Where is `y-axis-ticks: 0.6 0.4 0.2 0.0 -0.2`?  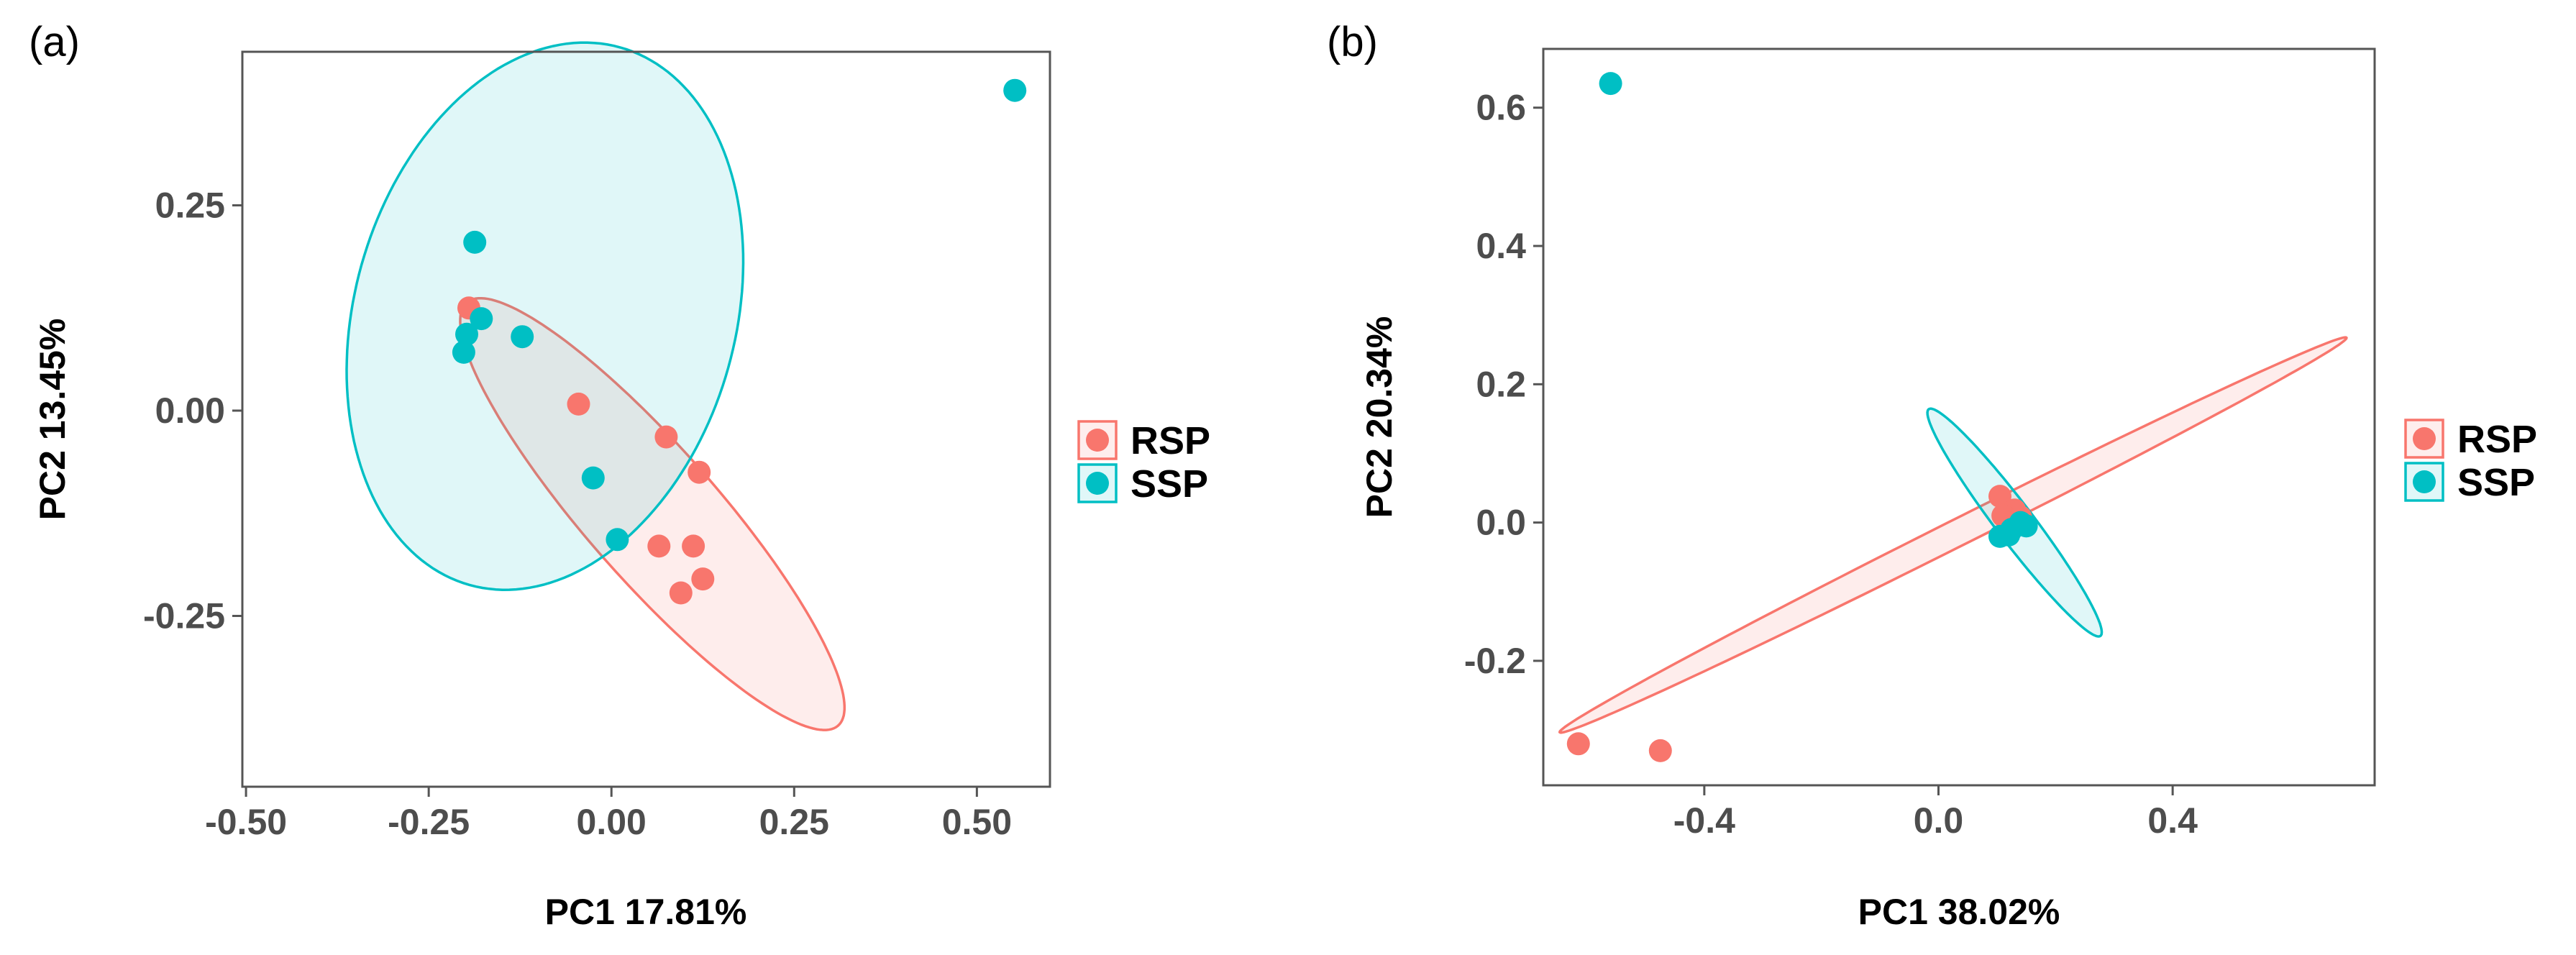 y-axis-ticks: 0.6 0.4 0.2 0.0 -0.2 is located at coordinates (1504, 384).